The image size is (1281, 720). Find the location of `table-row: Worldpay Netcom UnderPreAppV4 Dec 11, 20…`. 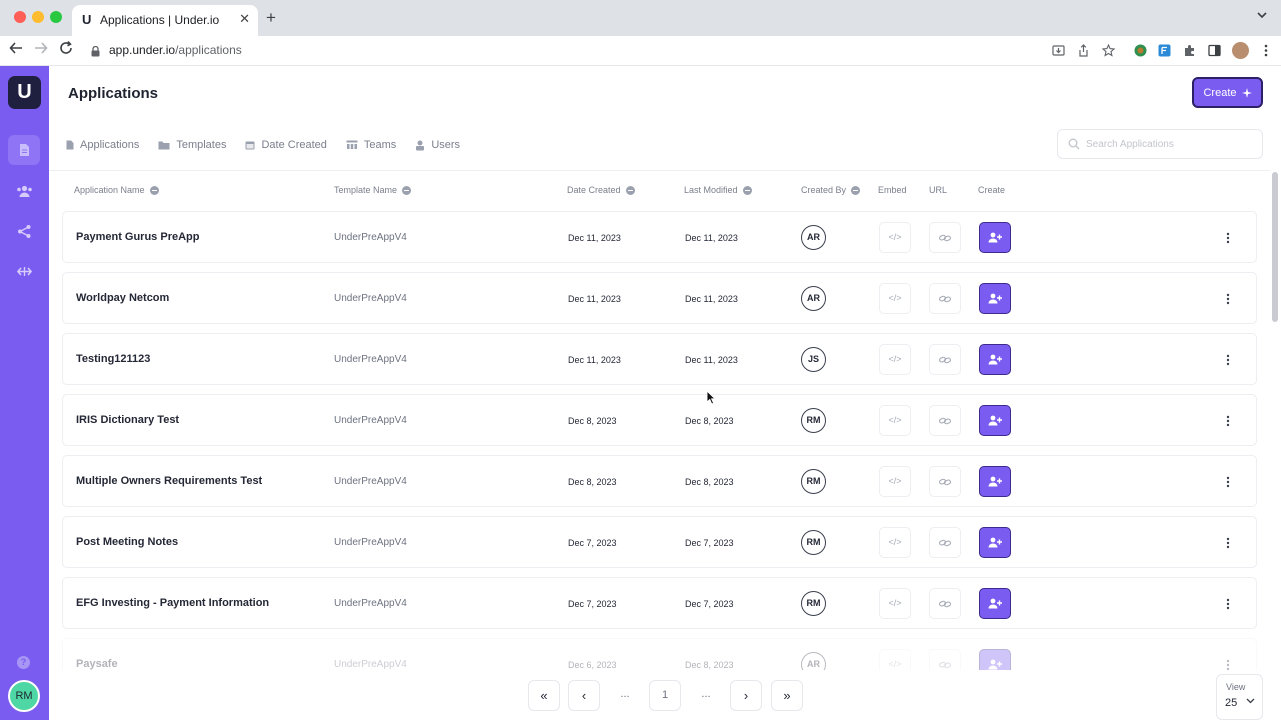

table-row: Worldpay Netcom UnderPreAppV4 Dec 11, 20… is located at coordinates (659, 298).